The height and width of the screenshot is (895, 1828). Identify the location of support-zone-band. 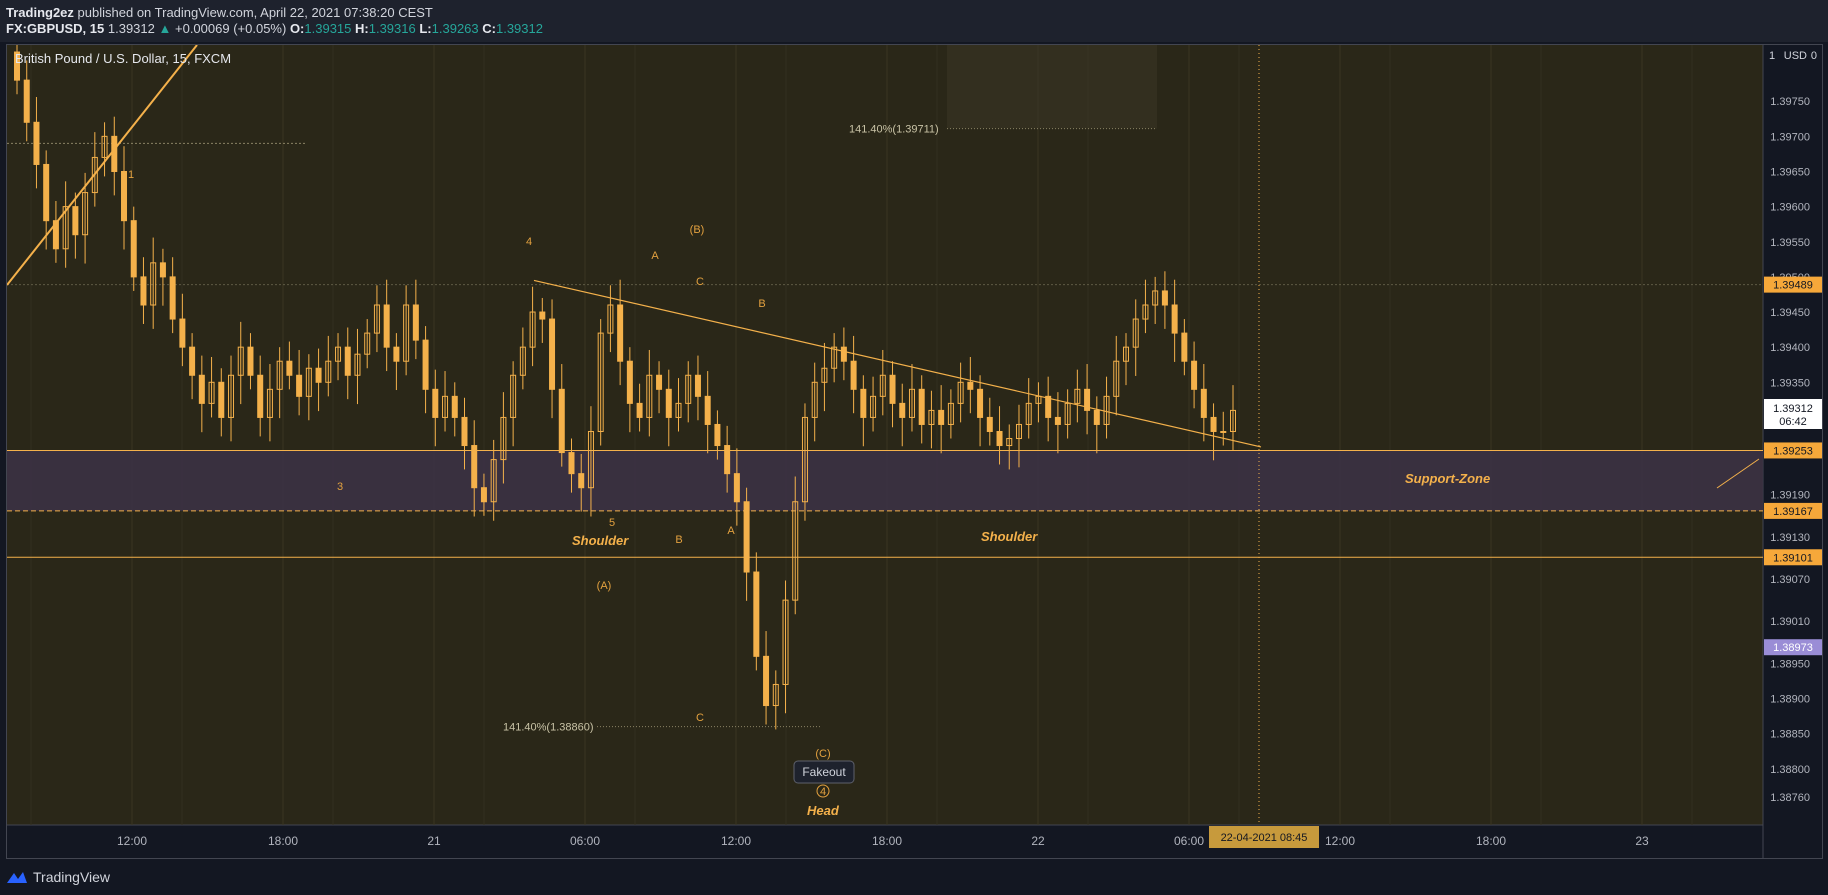
(885, 480).